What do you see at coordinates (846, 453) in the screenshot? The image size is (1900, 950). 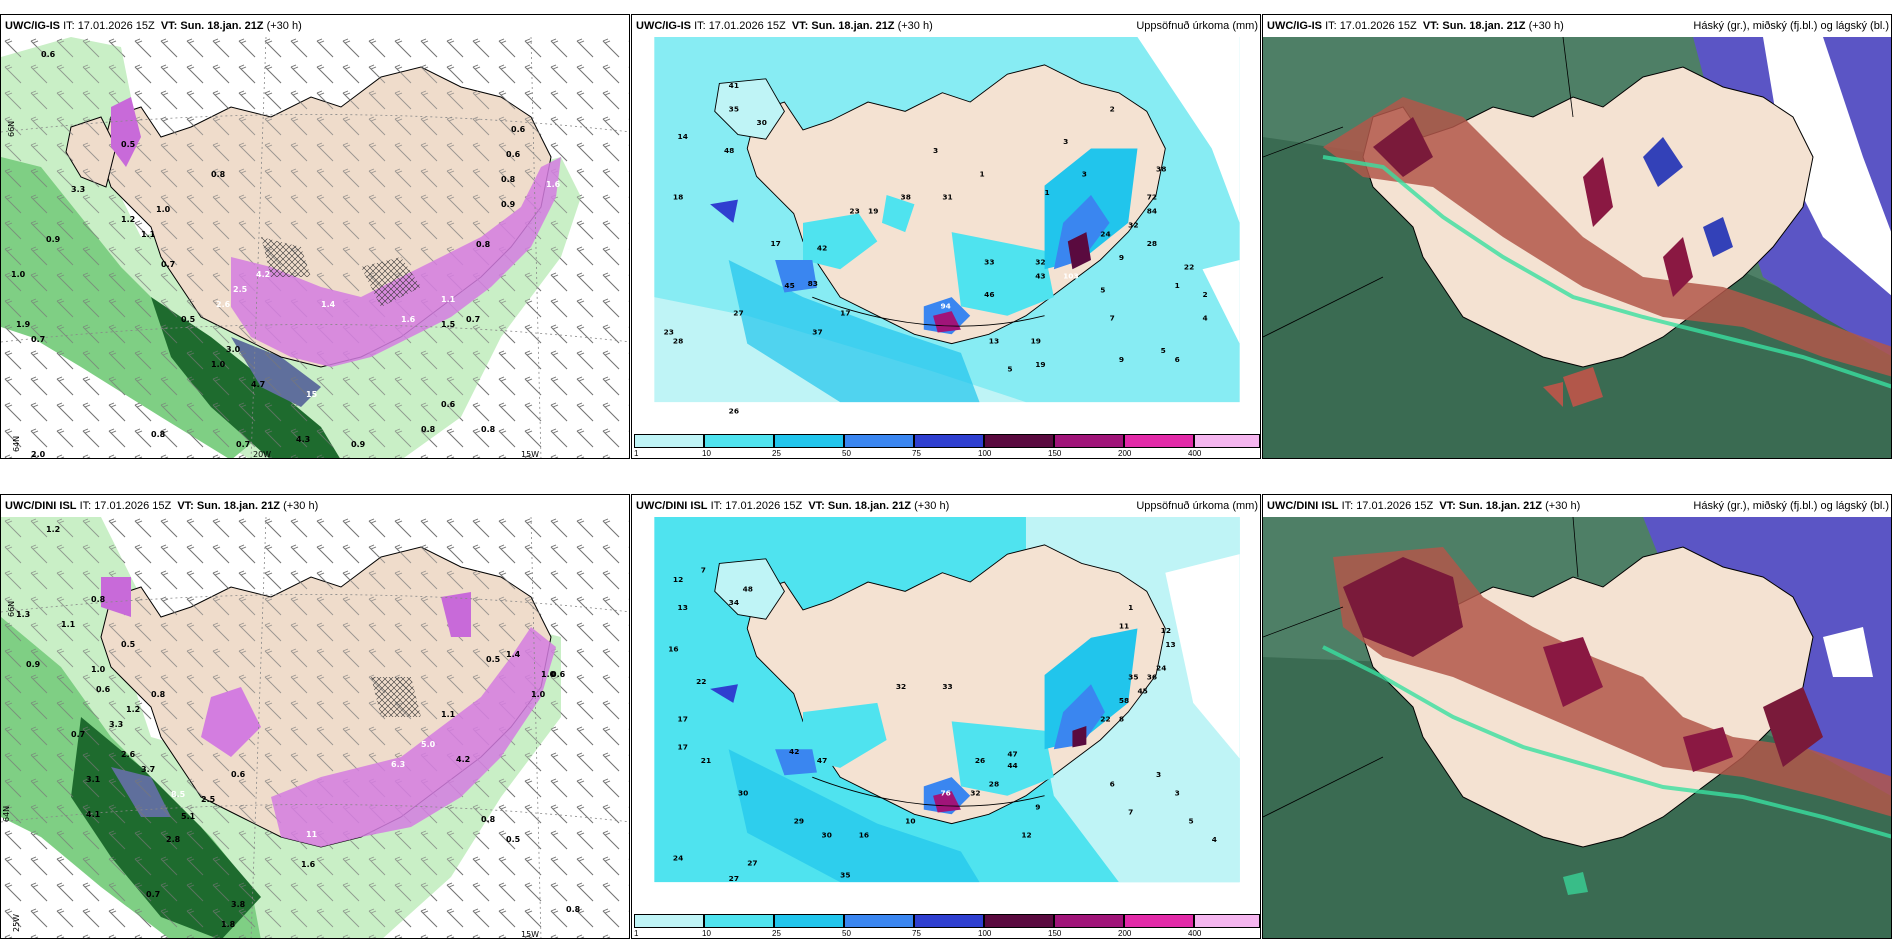 I see `colorbar-tick: 50` at bounding box center [846, 453].